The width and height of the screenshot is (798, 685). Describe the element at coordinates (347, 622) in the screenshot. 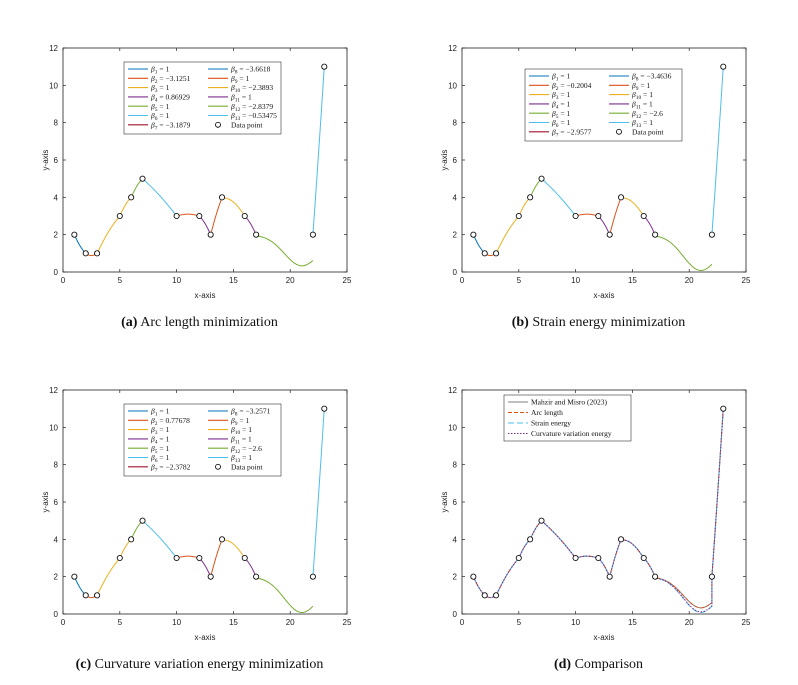

I see `x-tick-label: 25` at that location.